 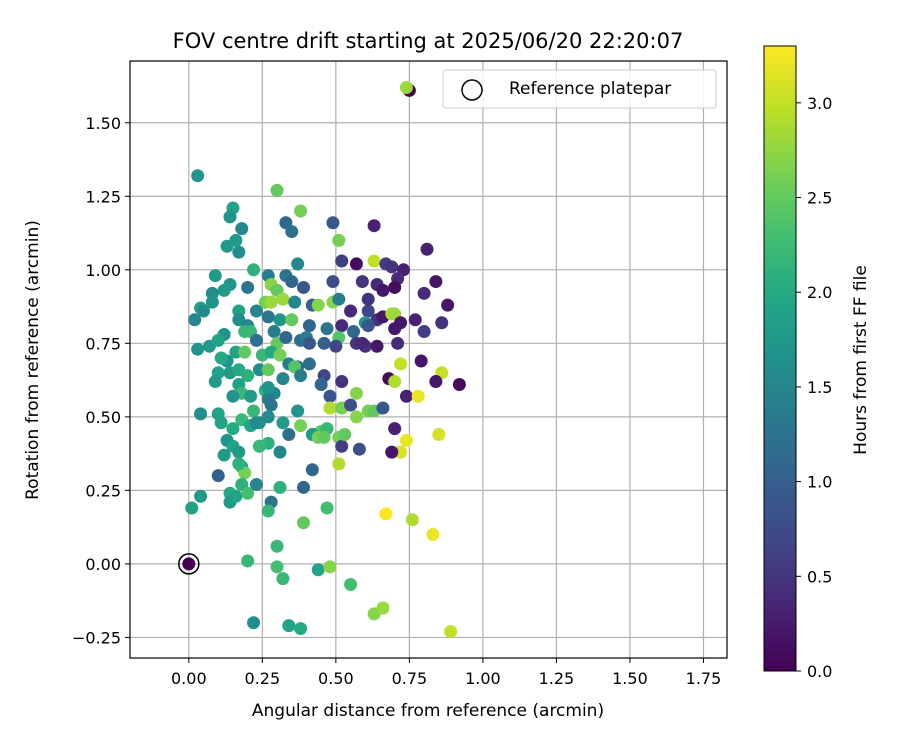 What do you see at coordinates (33, 360) in the screenshot?
I see `y-axis-label: Rotation from reference (arcmin)` at bounding box center [33, 360].